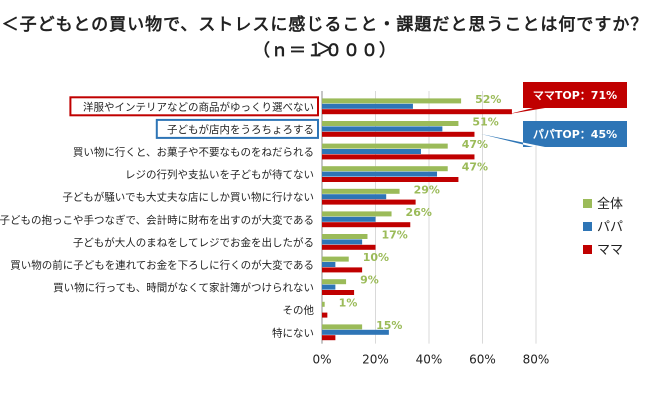 The image size is (650, 405). Describe the element at coordinates (575, 134) in the screenshot. I see `callout-papa-label: パパTOP：45%` at that location.